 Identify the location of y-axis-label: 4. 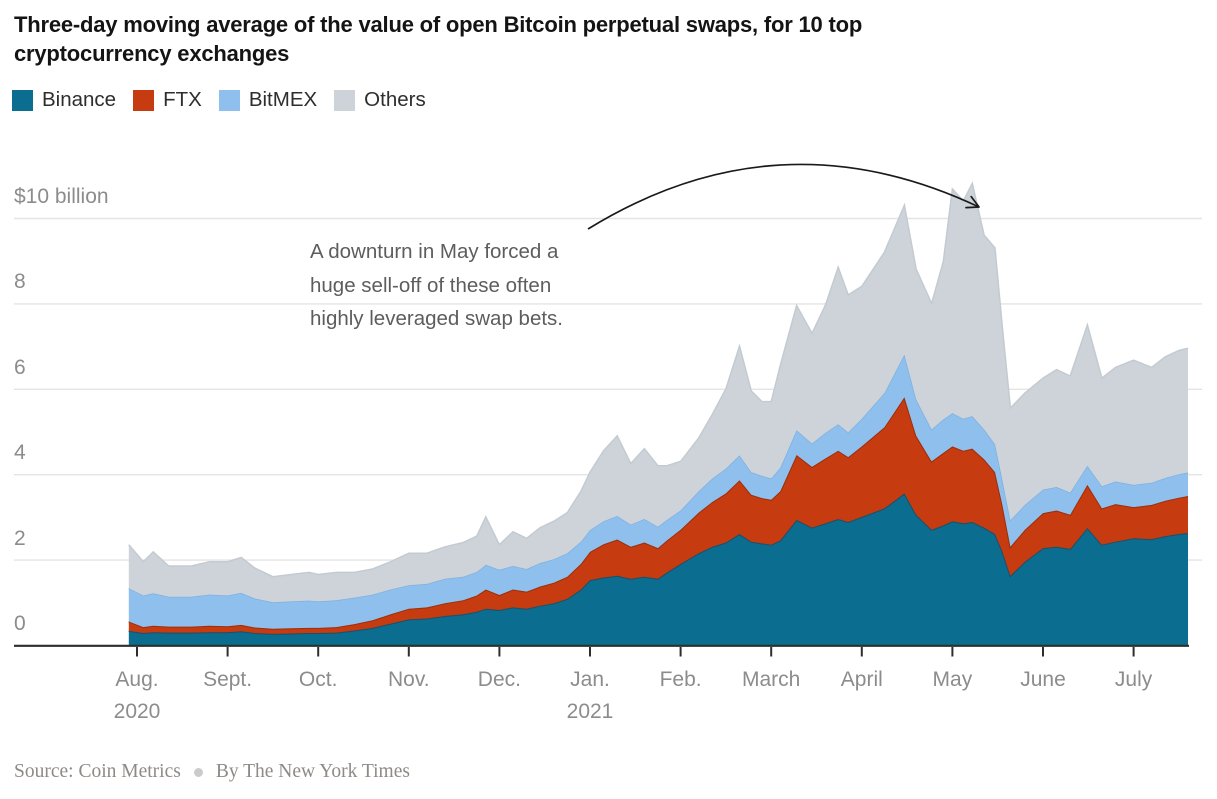
(20, 453).